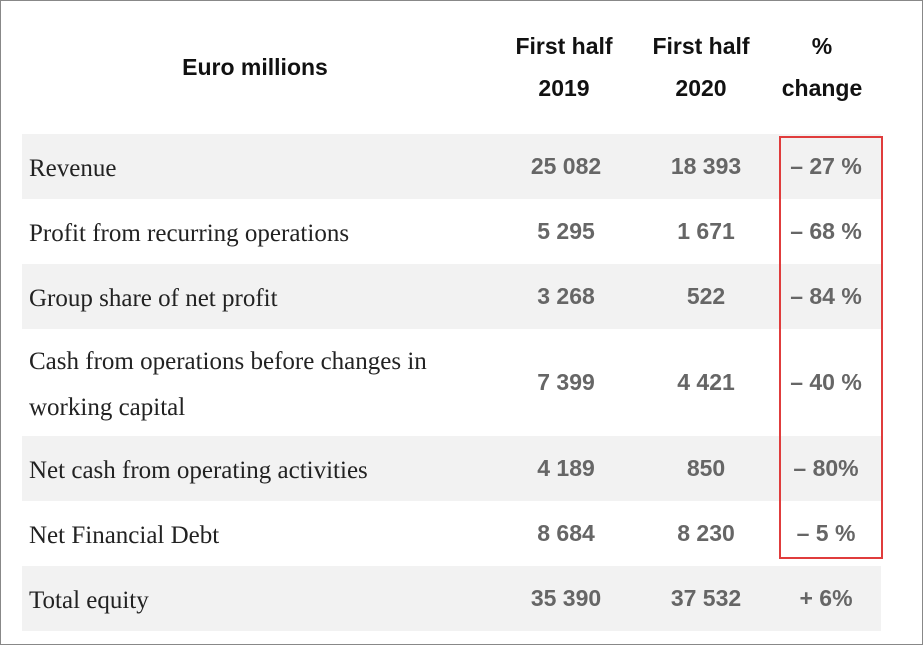 The image size is (923, 645). I want to click on column-header: First half 2019, so click(564, 67).